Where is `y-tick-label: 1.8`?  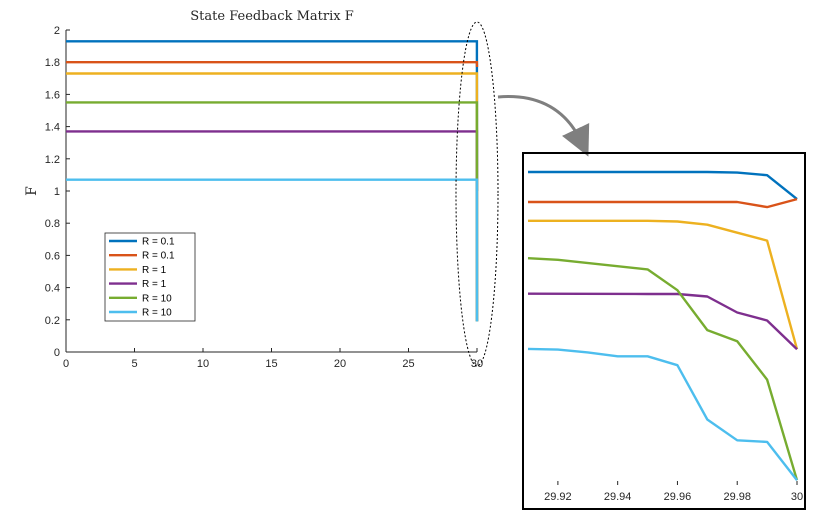 y-tick-label: 1.8 is located at coordinates (52, 63).